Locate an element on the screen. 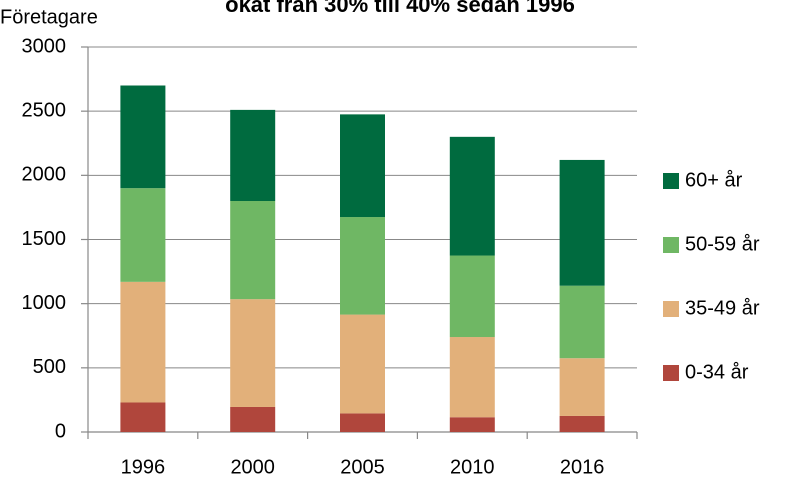  y-tick-label: 3000 is located at coordinates (44, 46).